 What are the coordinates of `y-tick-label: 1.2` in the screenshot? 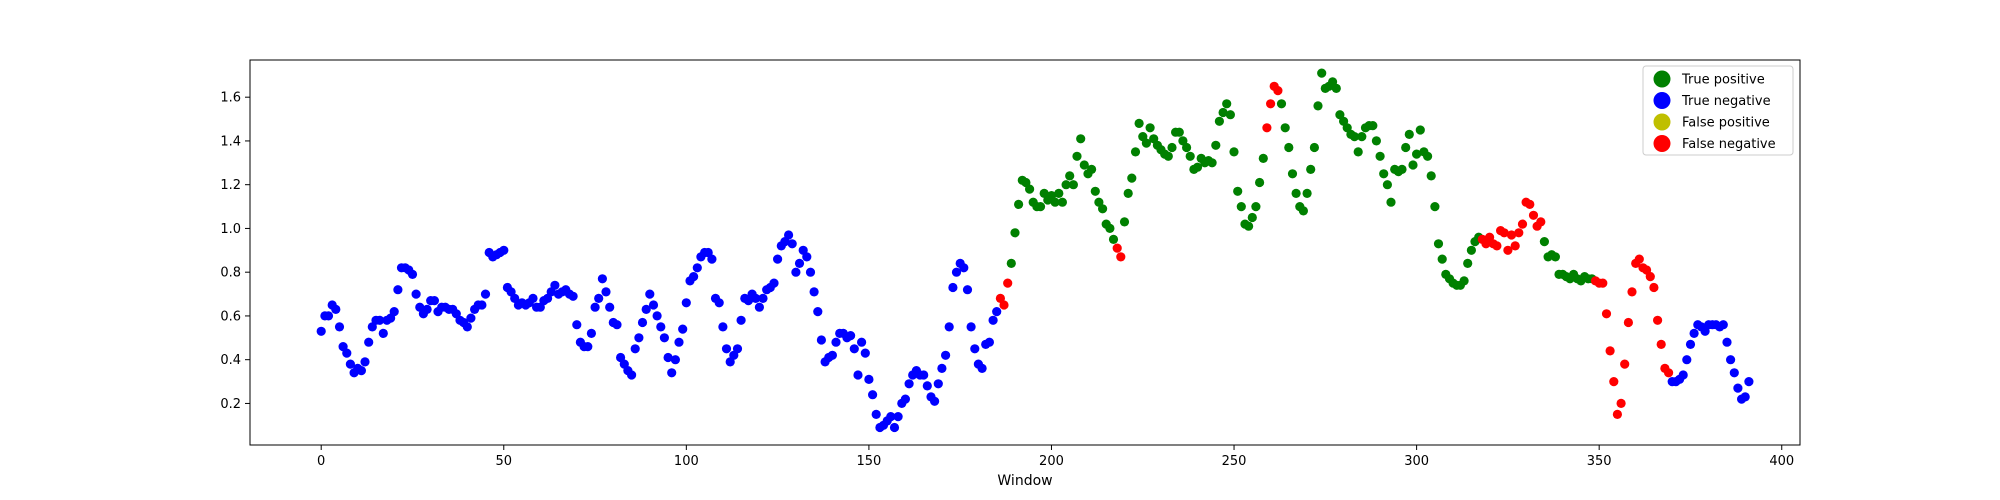 It's located at (230, 185).